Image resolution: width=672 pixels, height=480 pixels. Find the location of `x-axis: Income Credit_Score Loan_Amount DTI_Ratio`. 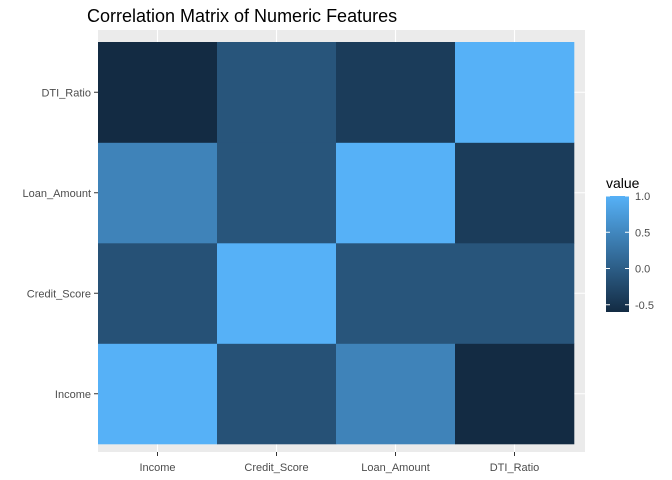

x-axis: Income Credit_Score Loan_Amount DTI_Ratio is located at coordinates (339, 463).